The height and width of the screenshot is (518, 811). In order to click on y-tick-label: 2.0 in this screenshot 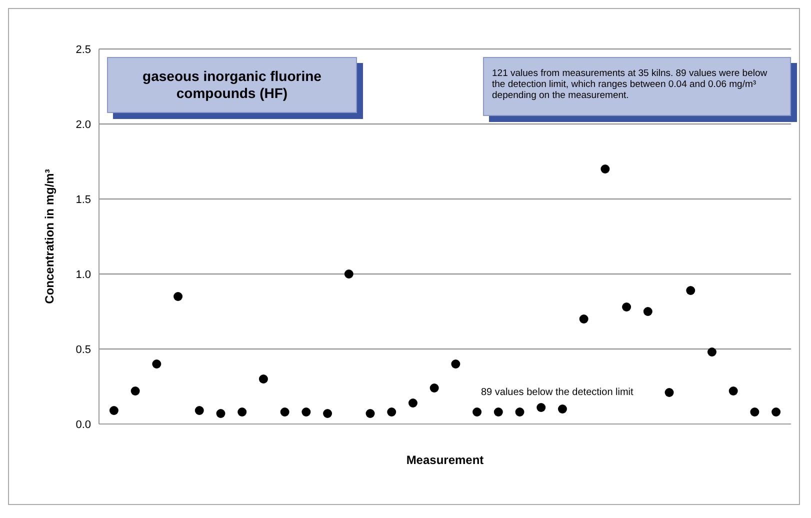, I will do `click(83, 124)`.